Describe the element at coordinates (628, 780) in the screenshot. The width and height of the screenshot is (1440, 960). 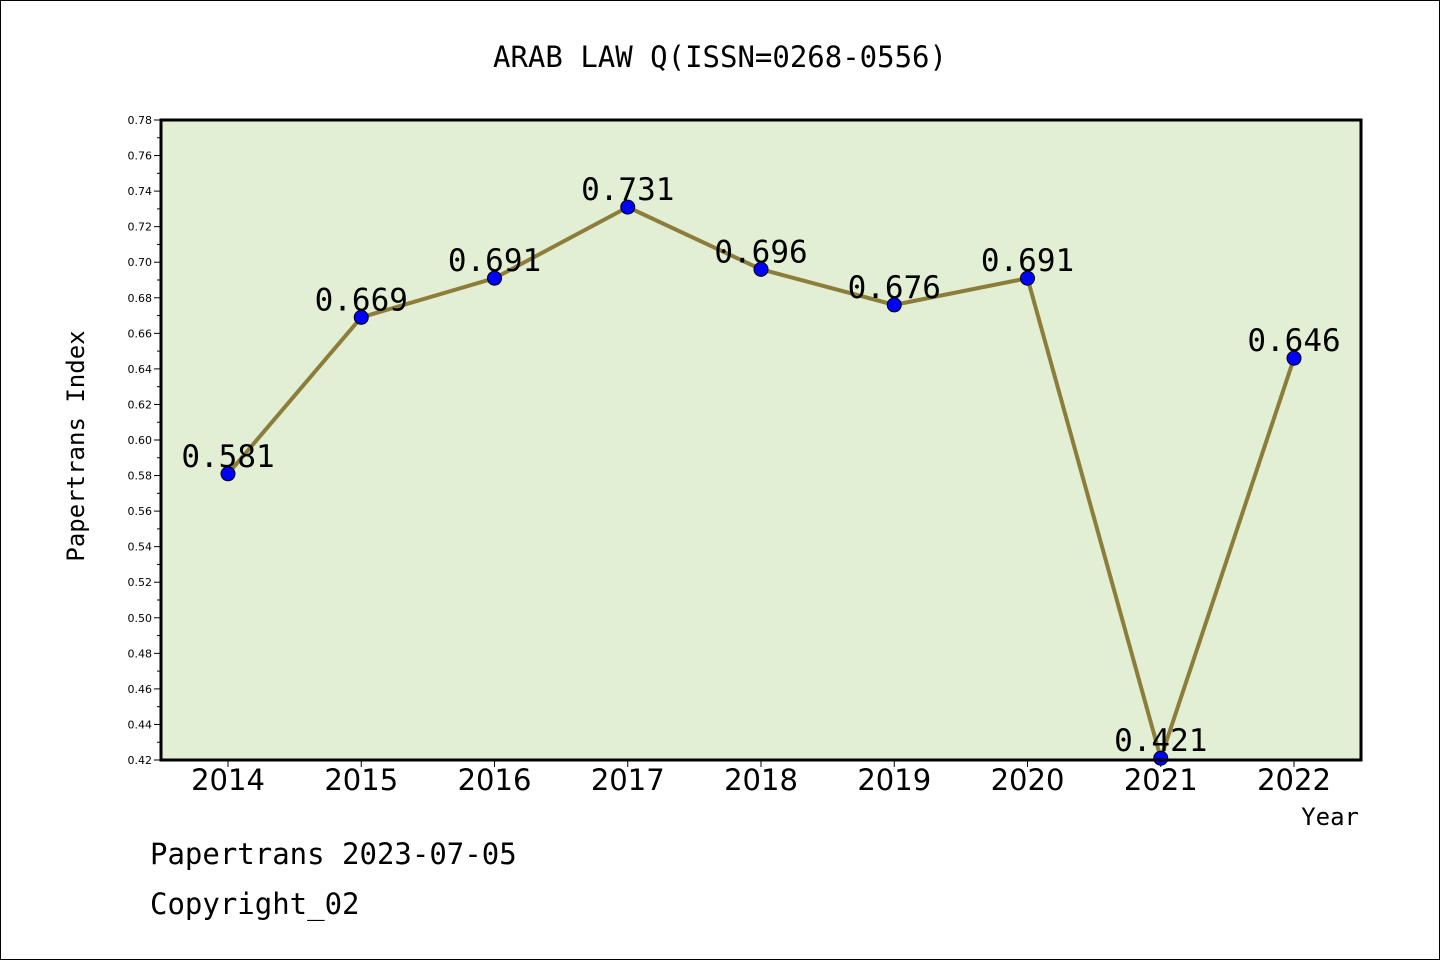
I see `x-tick-label: 2017` at that location.